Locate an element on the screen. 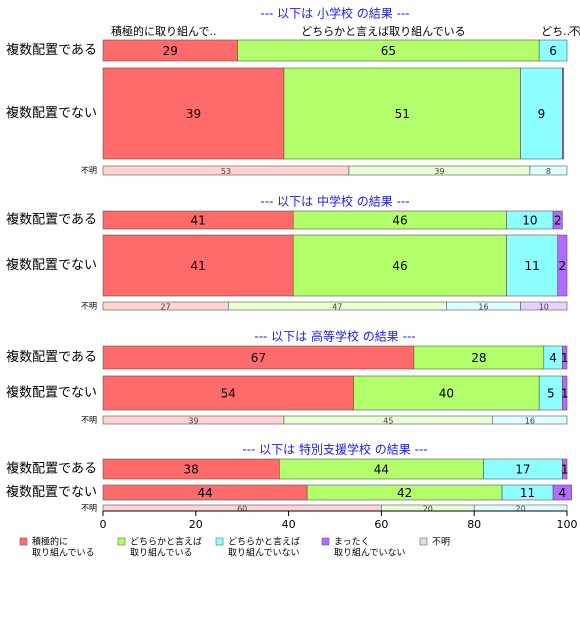  segment-label: 17 is located at coordinates (522, 470).